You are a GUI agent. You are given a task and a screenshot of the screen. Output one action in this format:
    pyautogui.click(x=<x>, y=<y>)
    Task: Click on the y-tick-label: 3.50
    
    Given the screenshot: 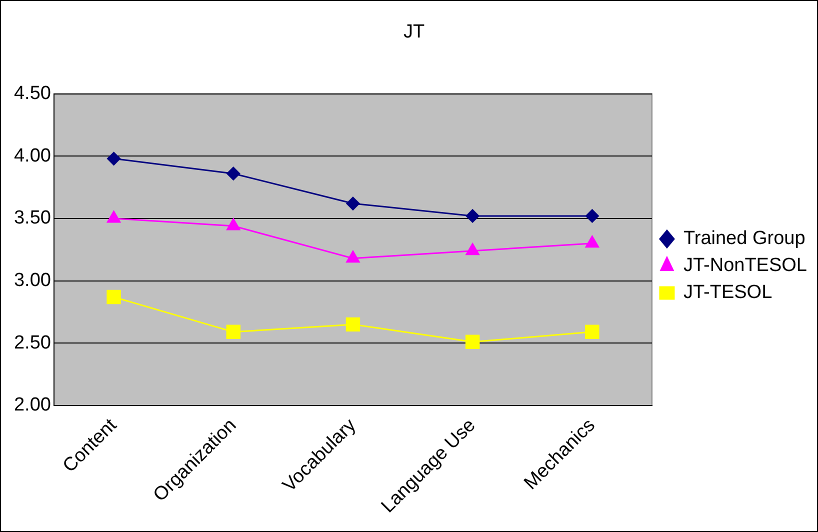 What is the action you would take?
    pyautogui.click(x=32, y=218)
    